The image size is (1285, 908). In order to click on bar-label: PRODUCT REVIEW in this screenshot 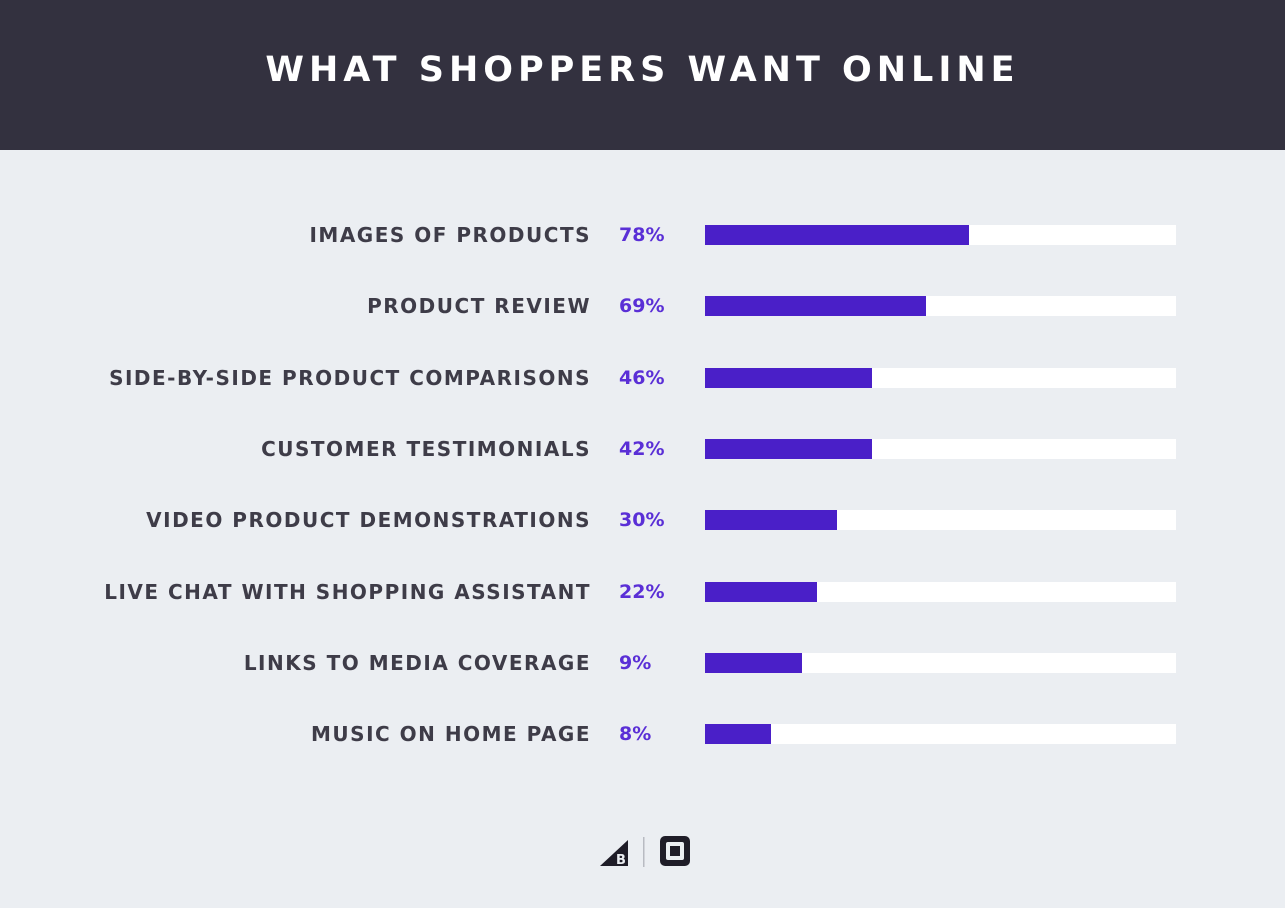, I will do `click(479, 306)`.